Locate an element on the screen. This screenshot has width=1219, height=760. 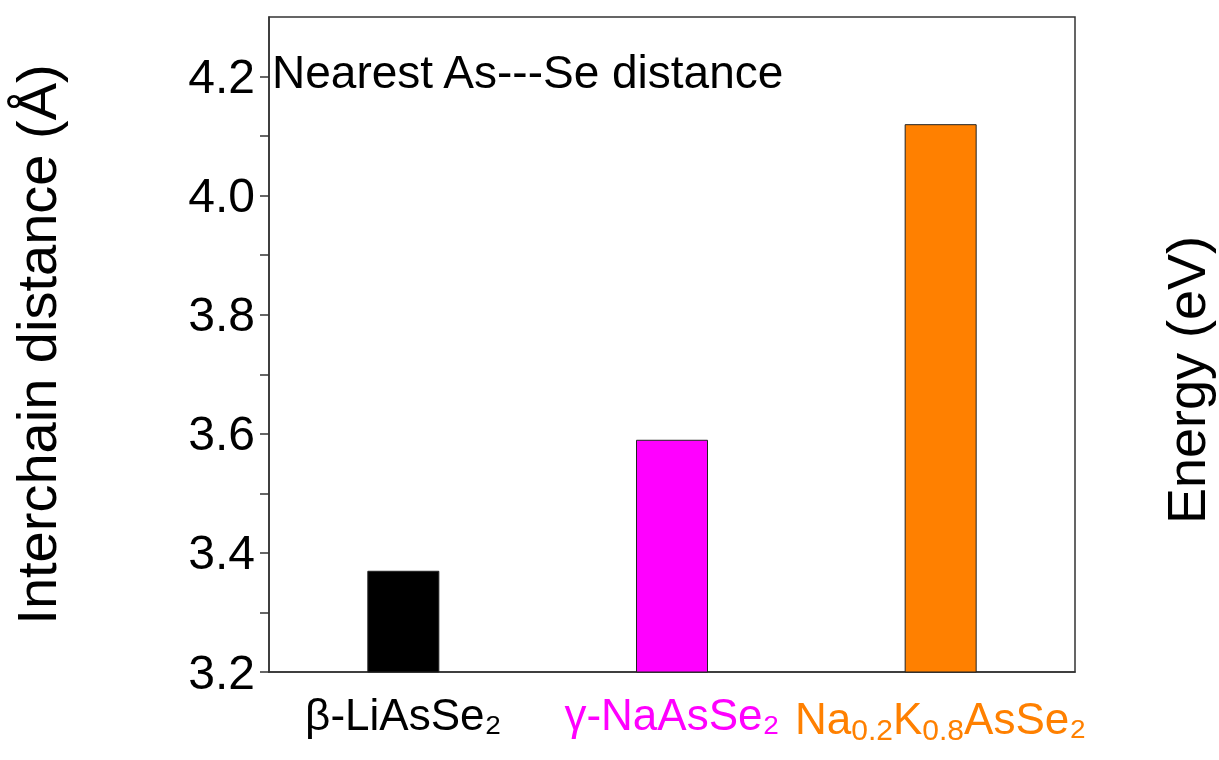
y-tick-label: 3.6 is located at coordinates (221, 434).